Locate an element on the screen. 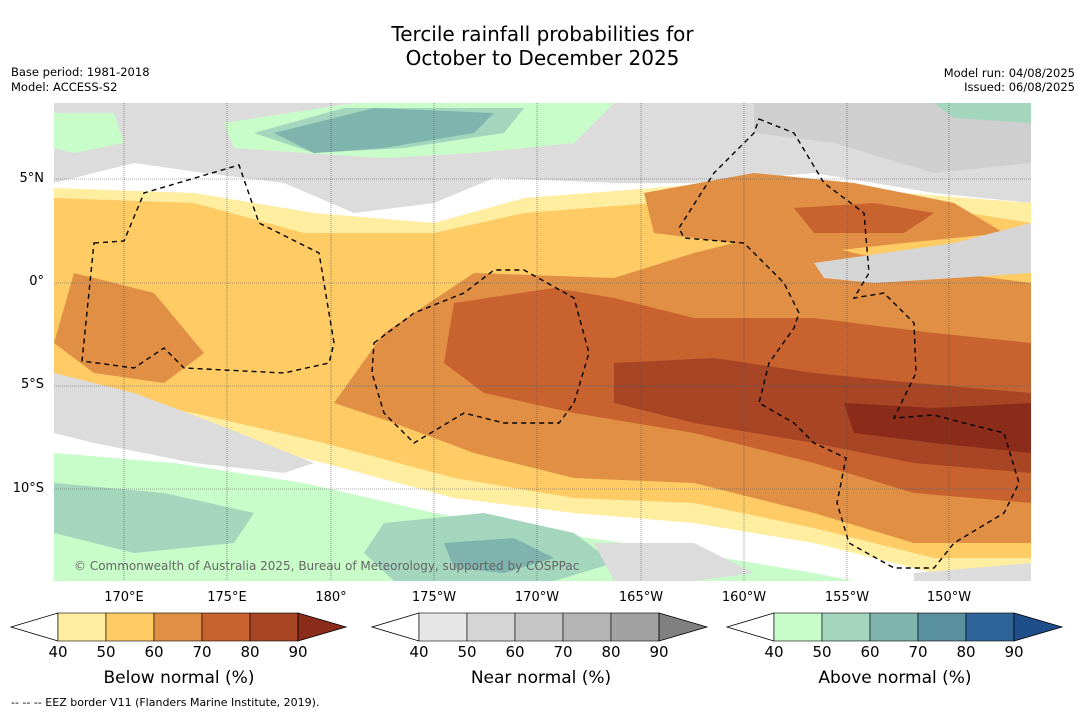 The width and height of the screenshot is (1085, 713). colorbar-above-normal is located at coordinates (895, 627).